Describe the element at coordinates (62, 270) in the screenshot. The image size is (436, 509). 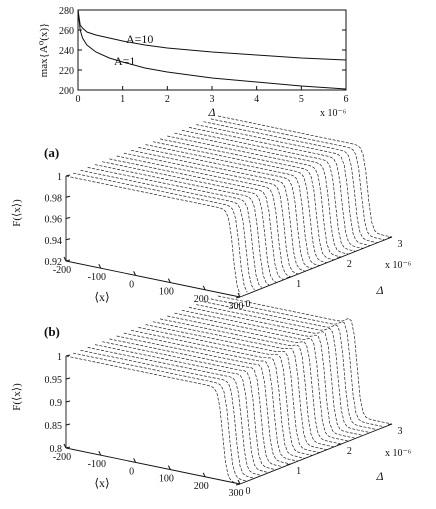
I see `panel-a-x-tick-label: -200` at that location.